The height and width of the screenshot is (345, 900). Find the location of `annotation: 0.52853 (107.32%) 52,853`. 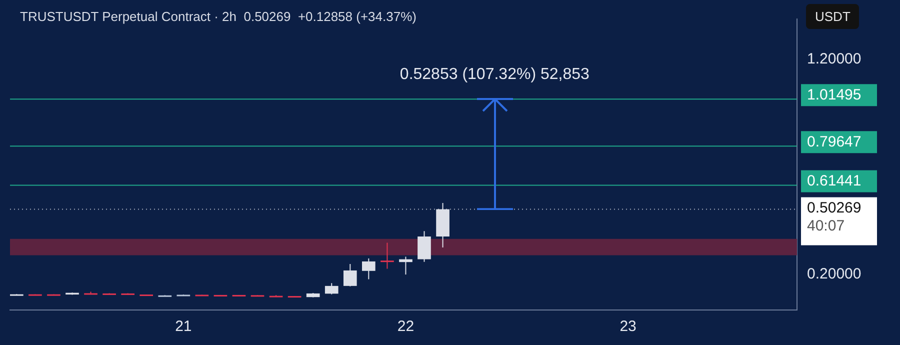

annotation: 0.52853 (107.32%) 52,853 is located at coordinates (495, 75).